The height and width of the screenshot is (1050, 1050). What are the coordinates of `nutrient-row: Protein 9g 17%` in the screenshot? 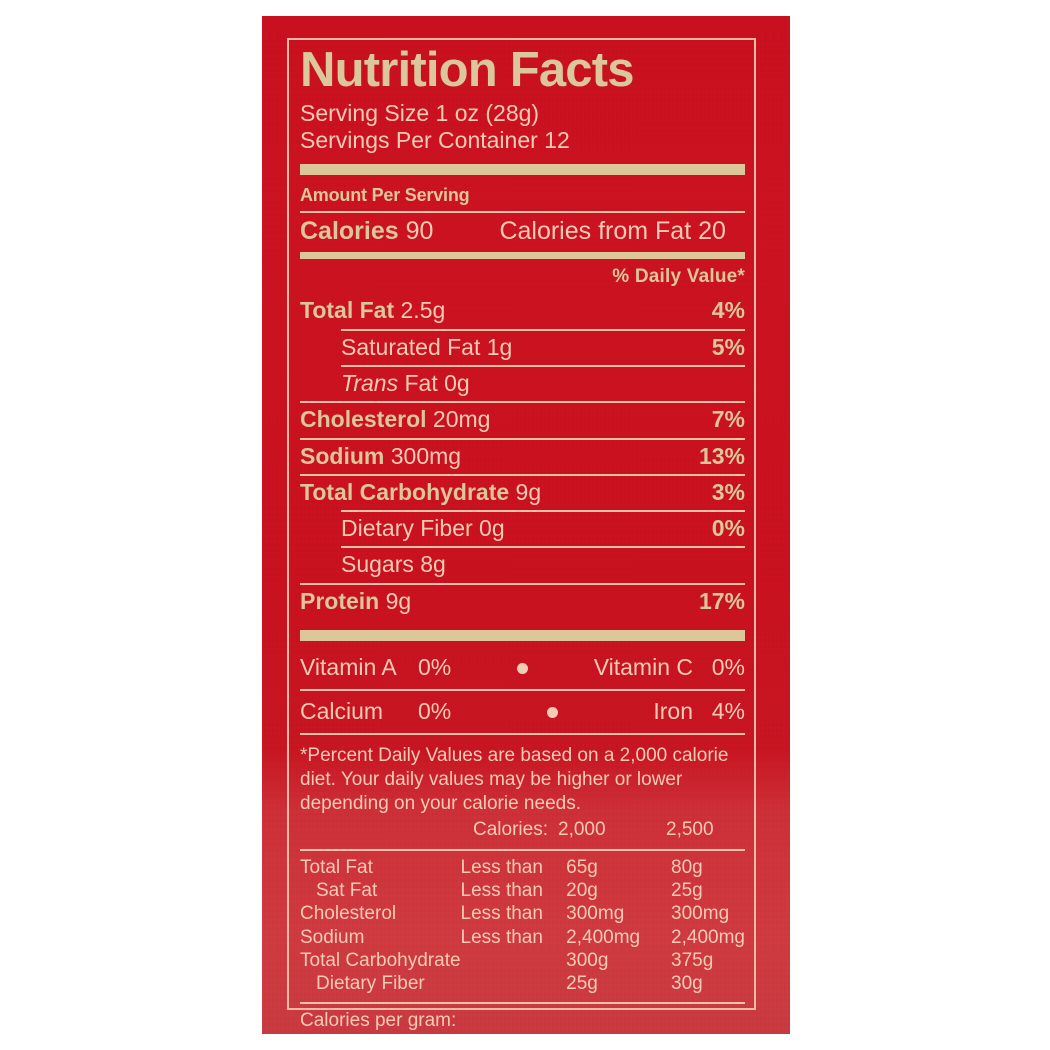 It's located at (522, 602).